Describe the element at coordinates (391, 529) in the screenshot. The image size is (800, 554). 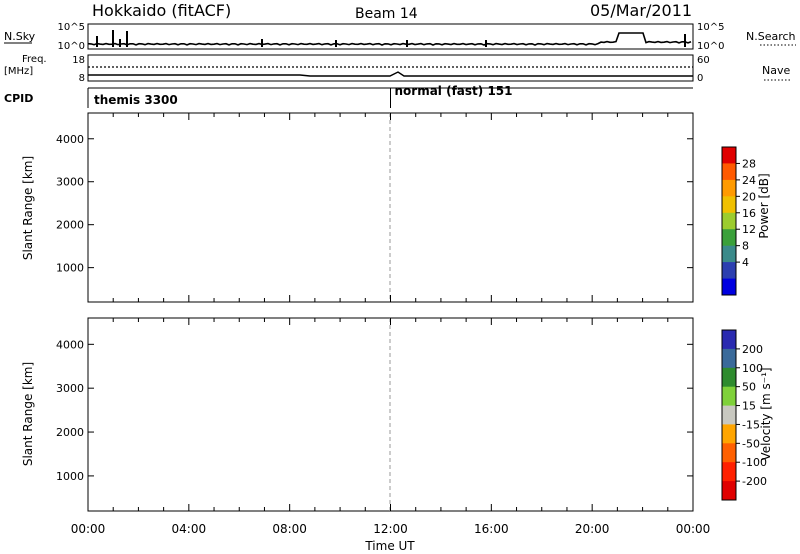
I see `time-axis-labels: 00:00 04:00 08:00 12:00 16:00 20:00 00:00` at that location.